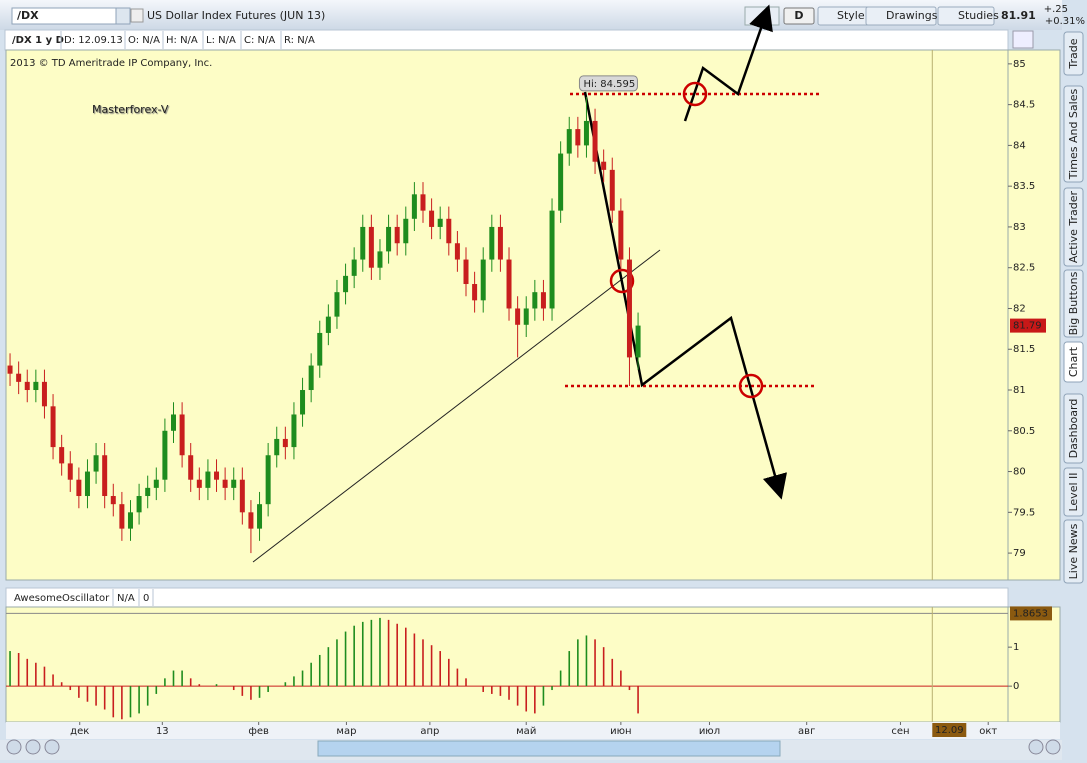 The image size is (1087, 763). I want to click on side-tab-label: Level II, so click(1073, 491).